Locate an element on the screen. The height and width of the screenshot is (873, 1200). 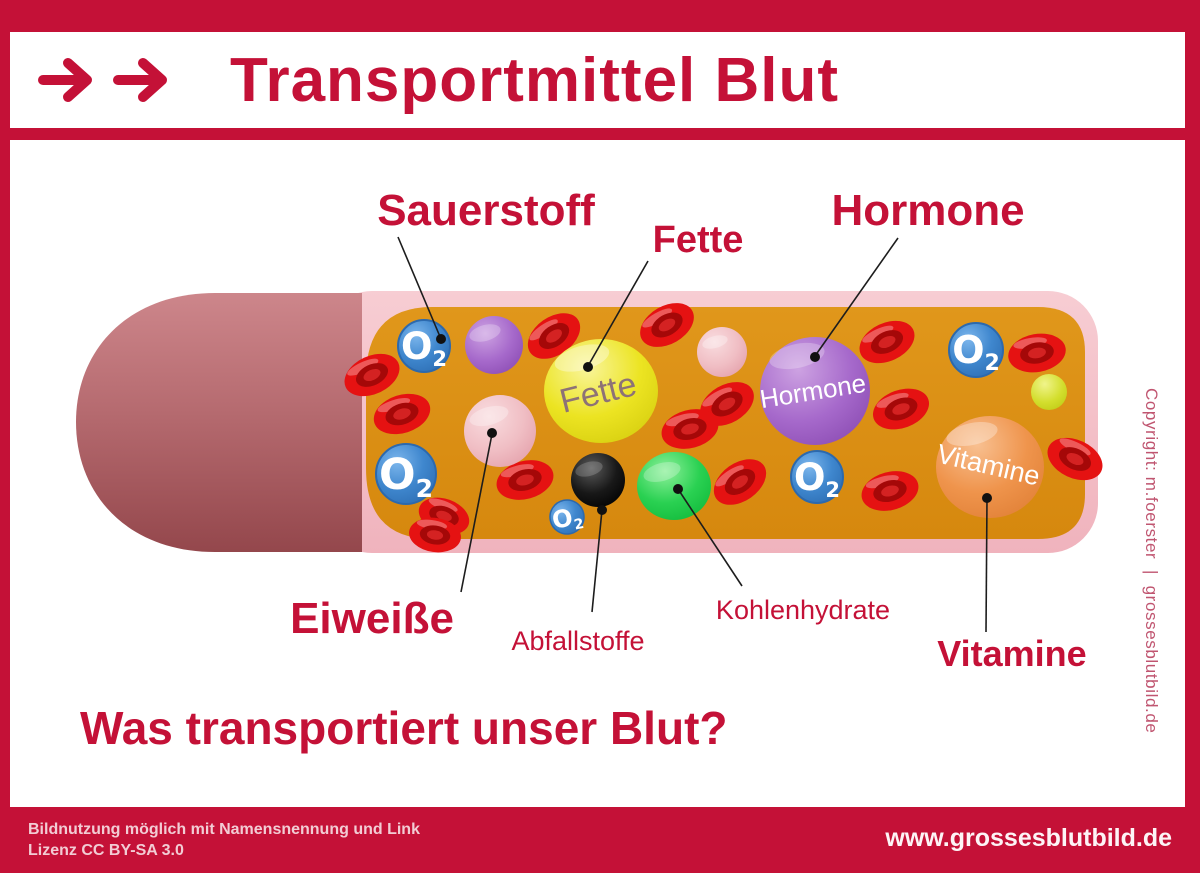
callout-vitamine: Vitamine is located at coordinates (1012, 653).